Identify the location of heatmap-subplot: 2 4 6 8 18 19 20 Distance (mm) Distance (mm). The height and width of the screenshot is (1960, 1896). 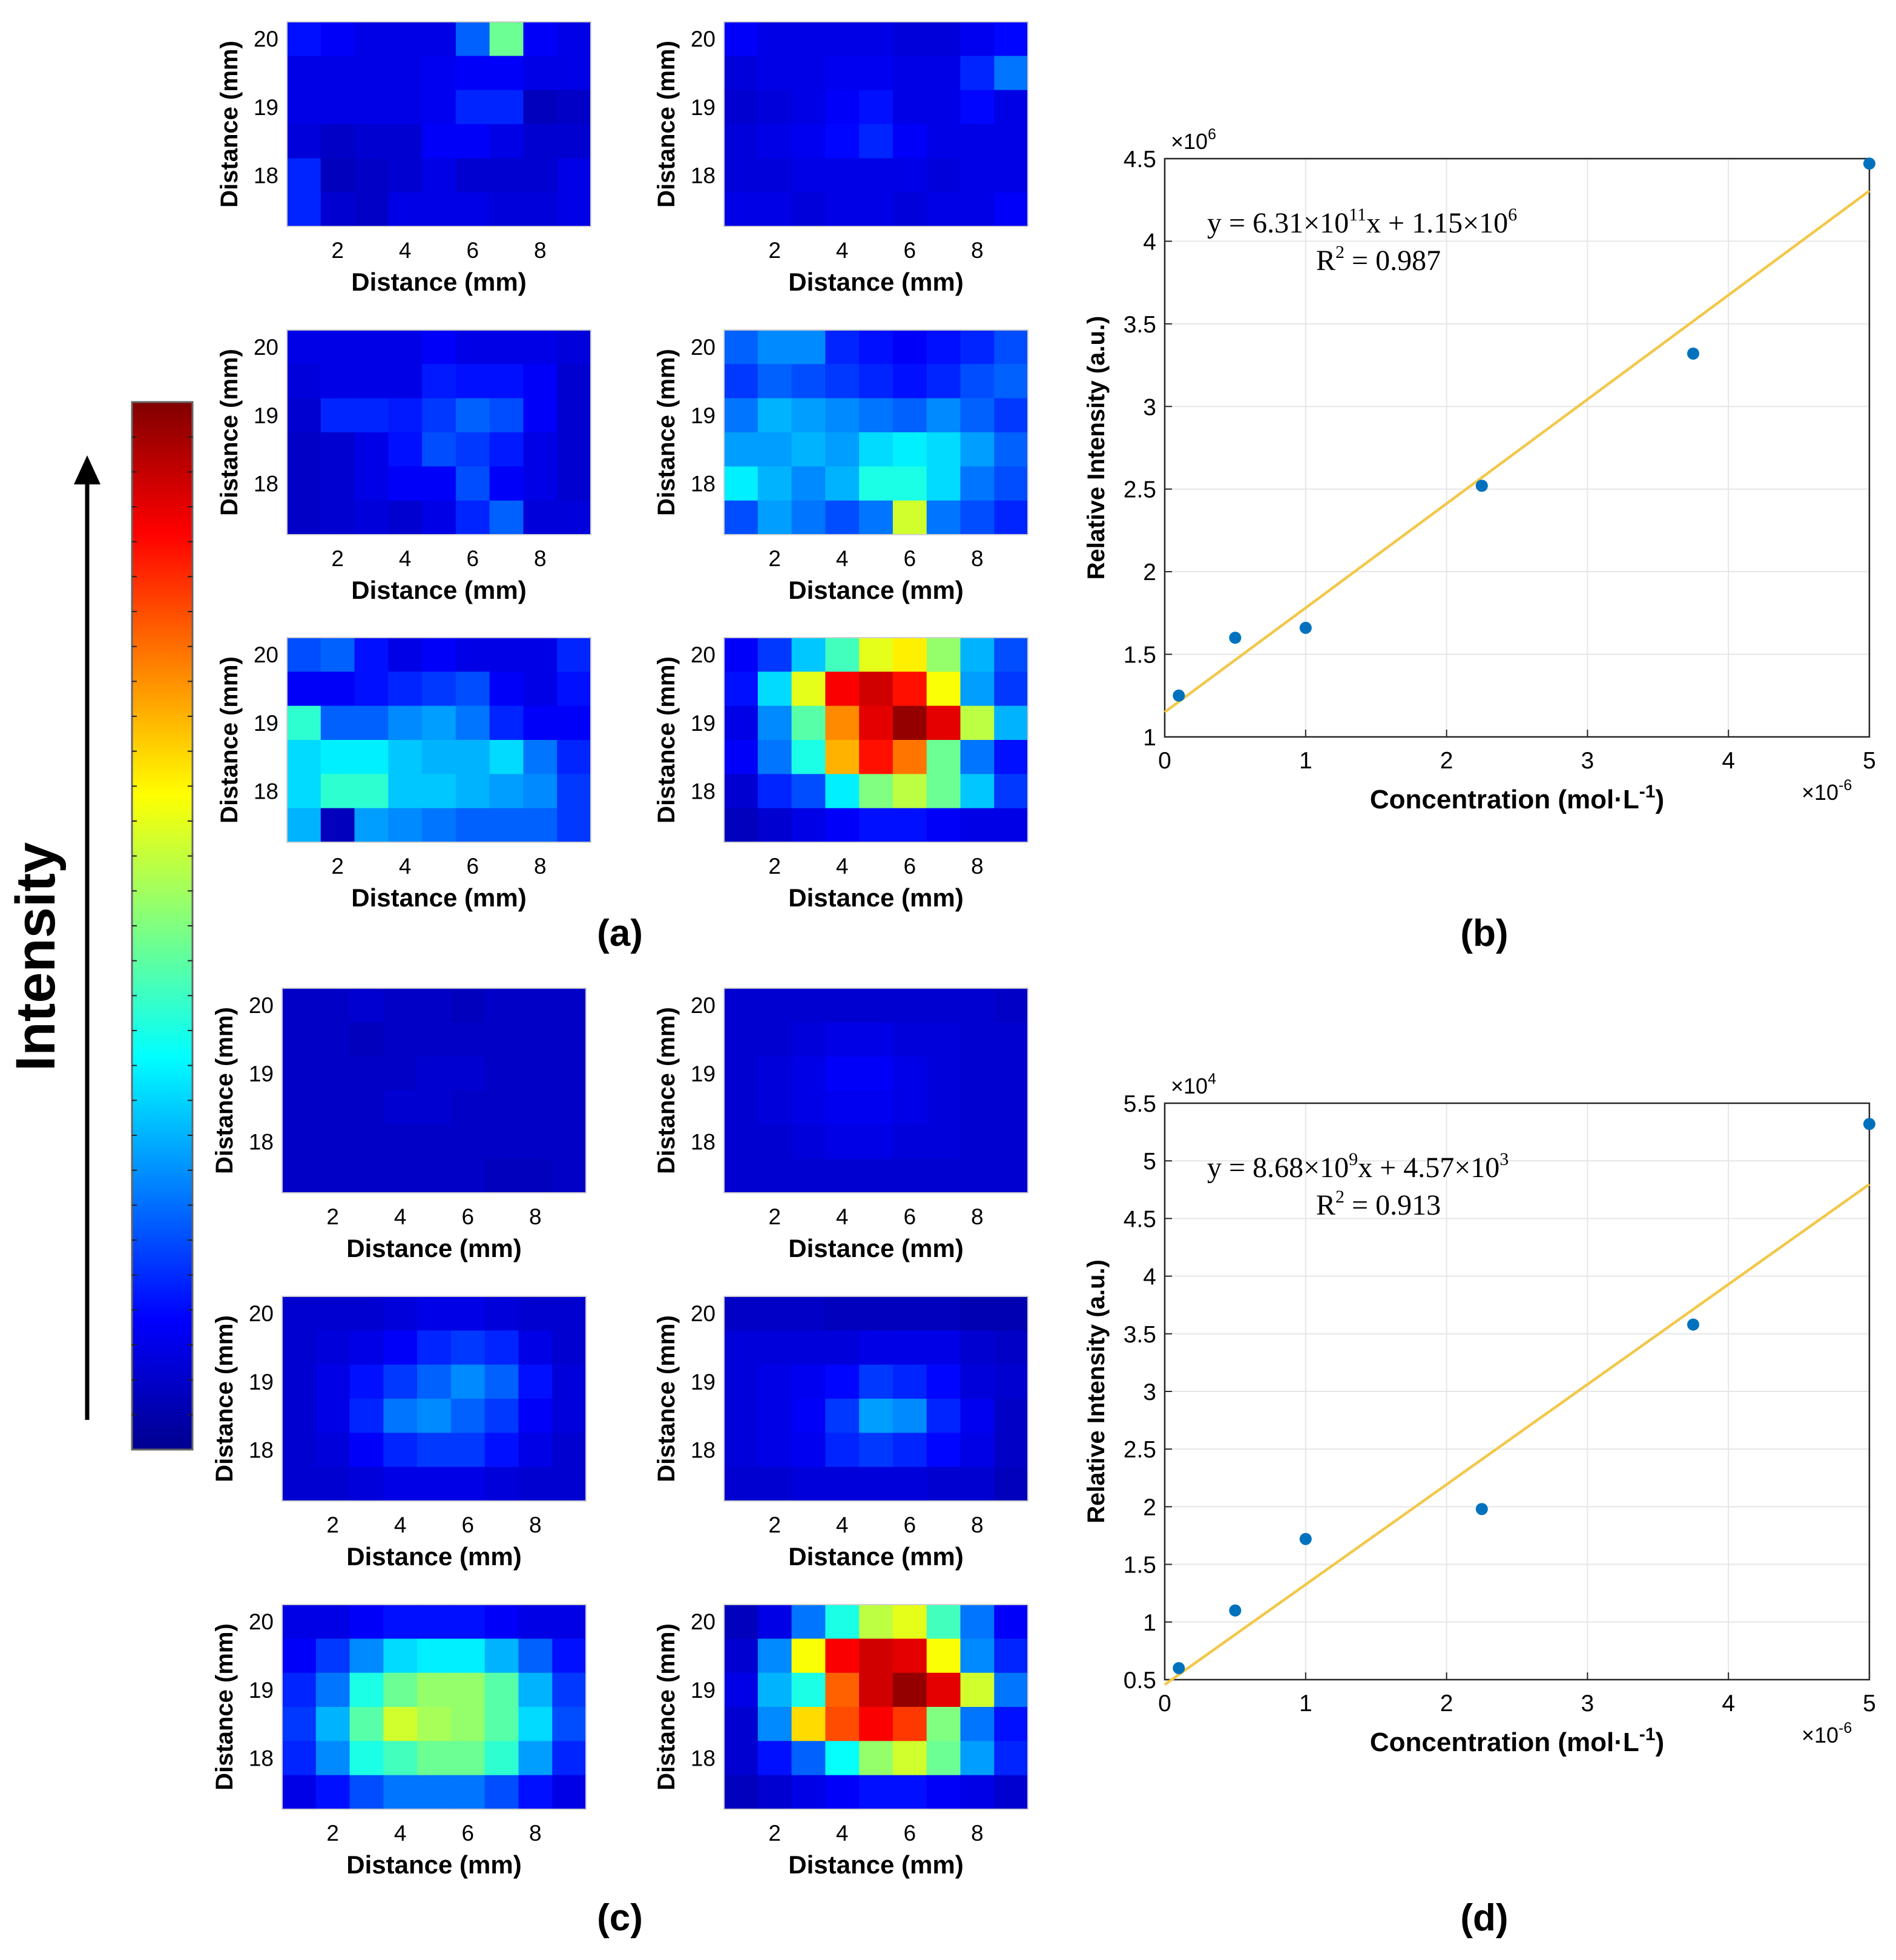
(841, 775).